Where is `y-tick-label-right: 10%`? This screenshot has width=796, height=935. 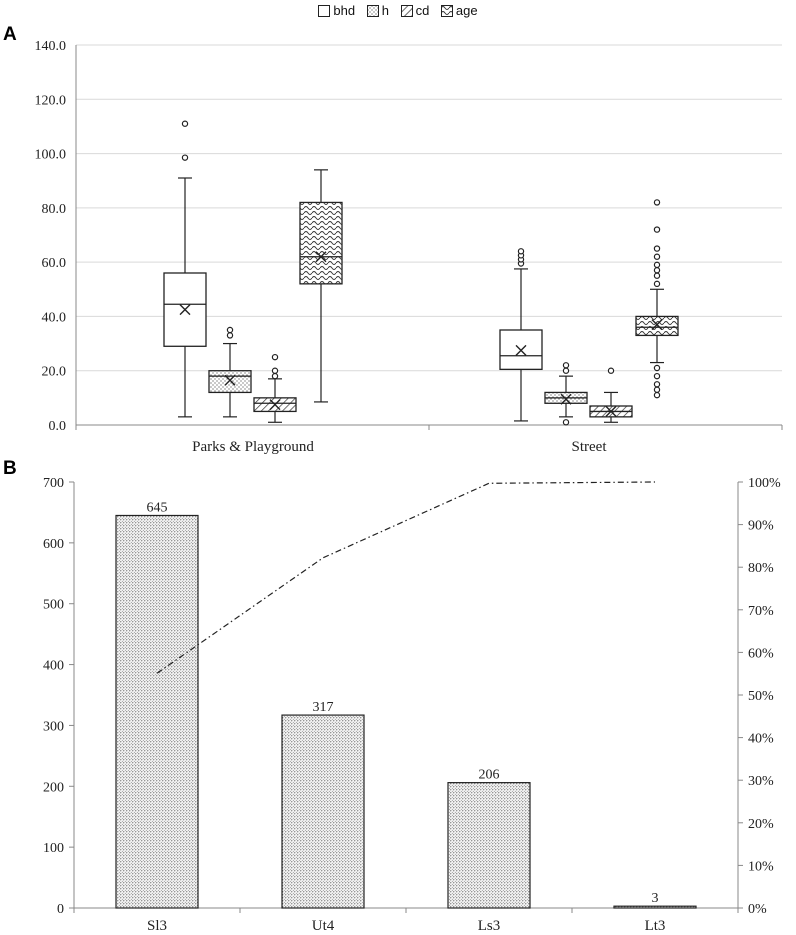
y-tick-label-right: 10% is located at coordinates (761, 866).